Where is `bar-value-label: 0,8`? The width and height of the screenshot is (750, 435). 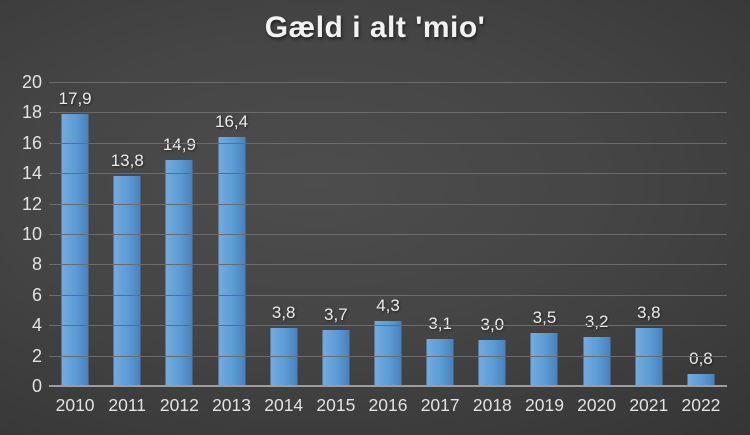
bar-value-label: 0,8 is located at coordinates (701, 358).